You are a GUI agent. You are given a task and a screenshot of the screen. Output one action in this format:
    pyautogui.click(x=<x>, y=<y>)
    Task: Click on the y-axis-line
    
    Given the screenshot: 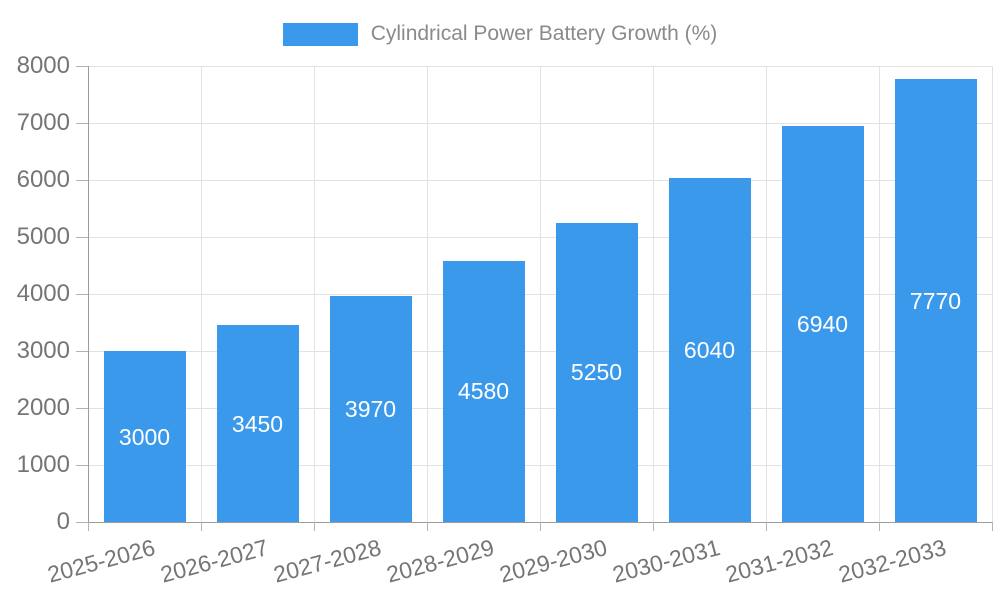 What is the action you would take?
    pyautogui.click(x=88, y=294)
    